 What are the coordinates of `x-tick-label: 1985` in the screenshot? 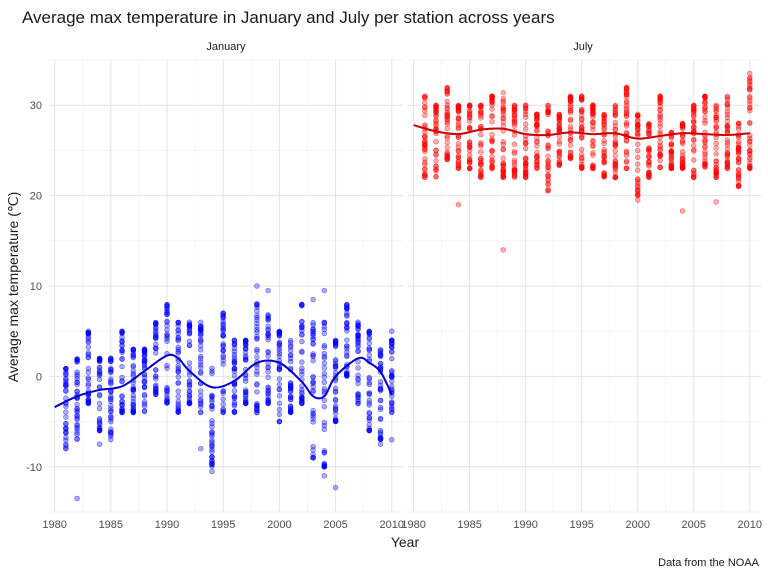 It's located at (469, 525).